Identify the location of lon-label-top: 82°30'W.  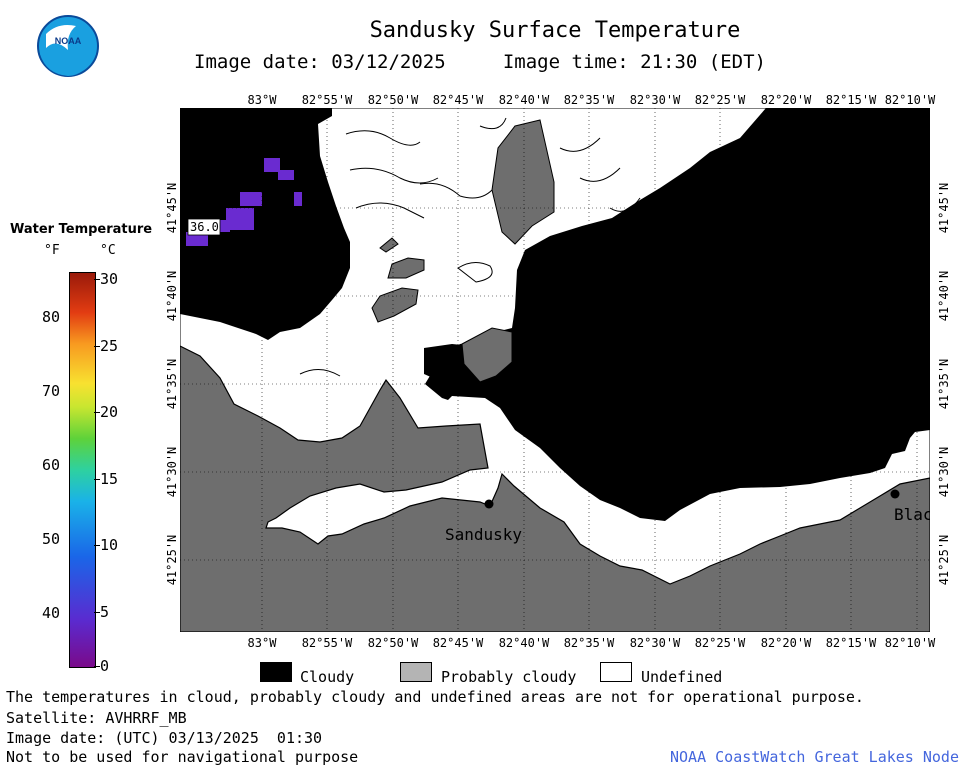
(655, 100).